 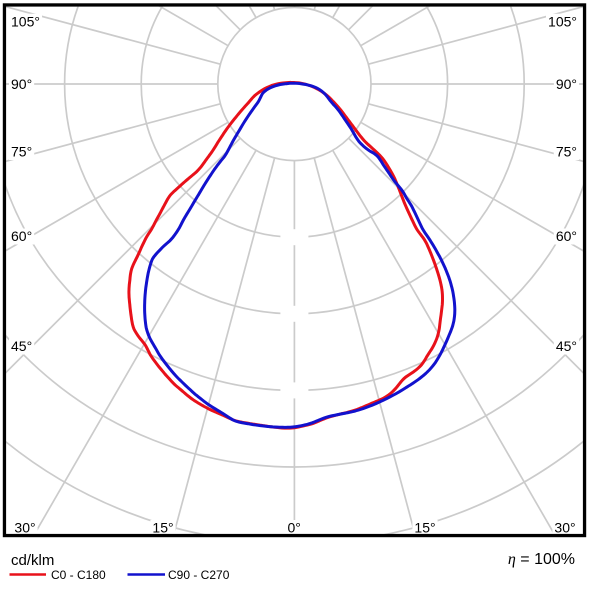 What do you see at coordinates (294, 528) in the screenshot?
I see `svg-text: 0°` at bounding box center [294, 528].